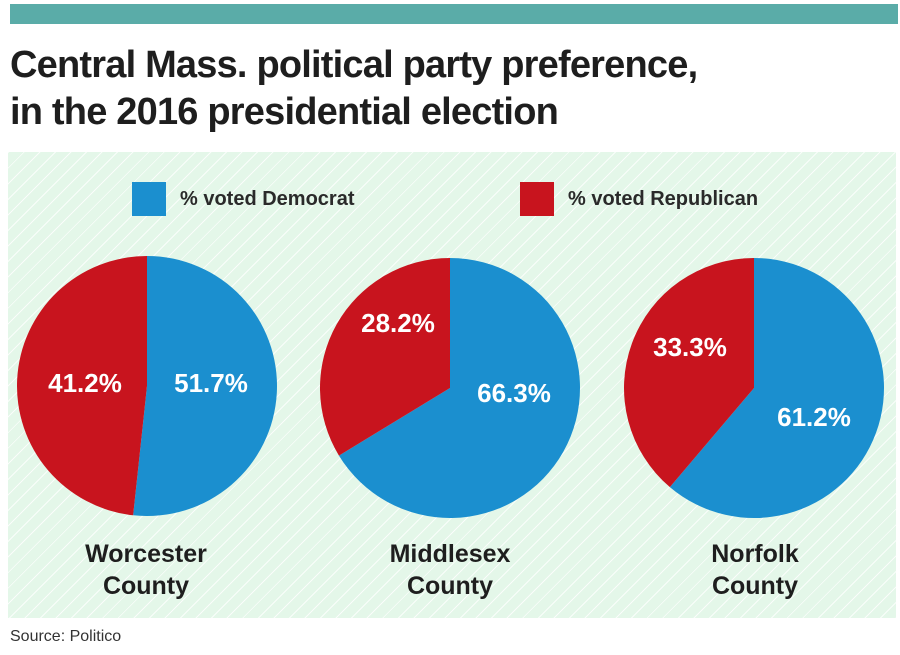 The width and height of the screenshot is (900, 655). Describe the element at coordinates (149, 199) in the screenshot. I see `legend-swatch-democrat` at that location.